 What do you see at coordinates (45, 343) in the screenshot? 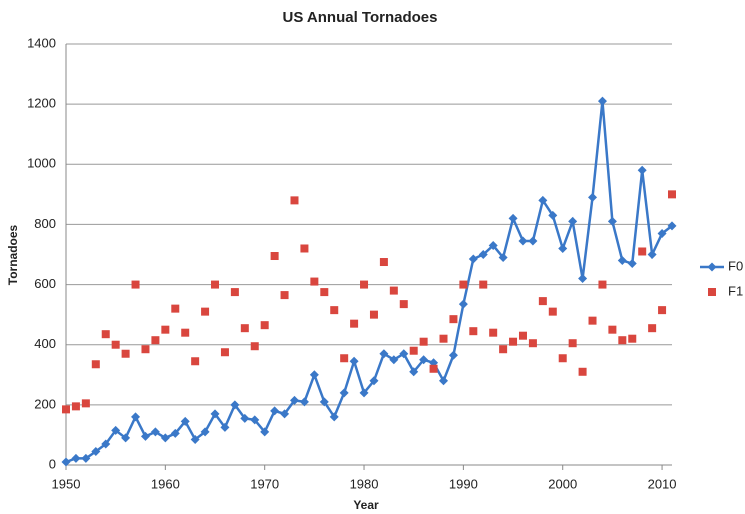
I see `y-tick-label: 400` at bounding box center [45, 343].